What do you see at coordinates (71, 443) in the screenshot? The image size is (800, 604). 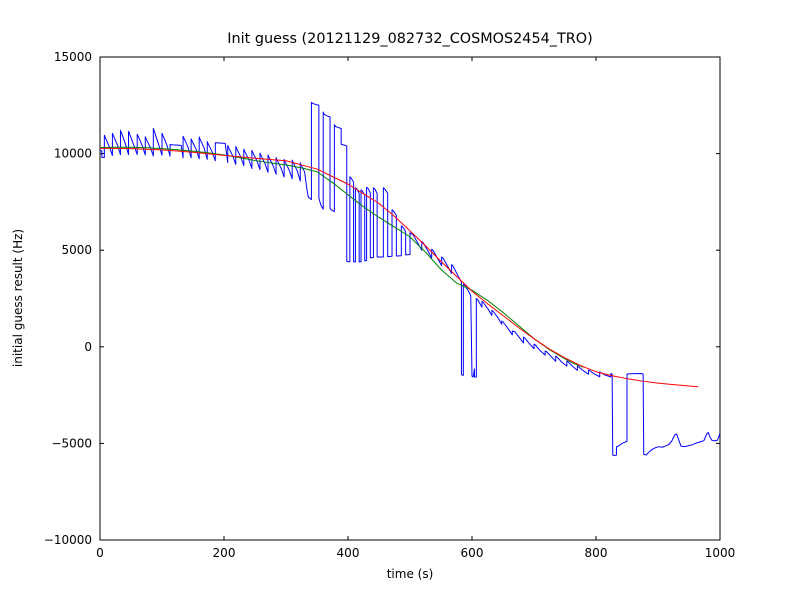 I see `y-tick-label: −5000` at bounding box center [71, 443].